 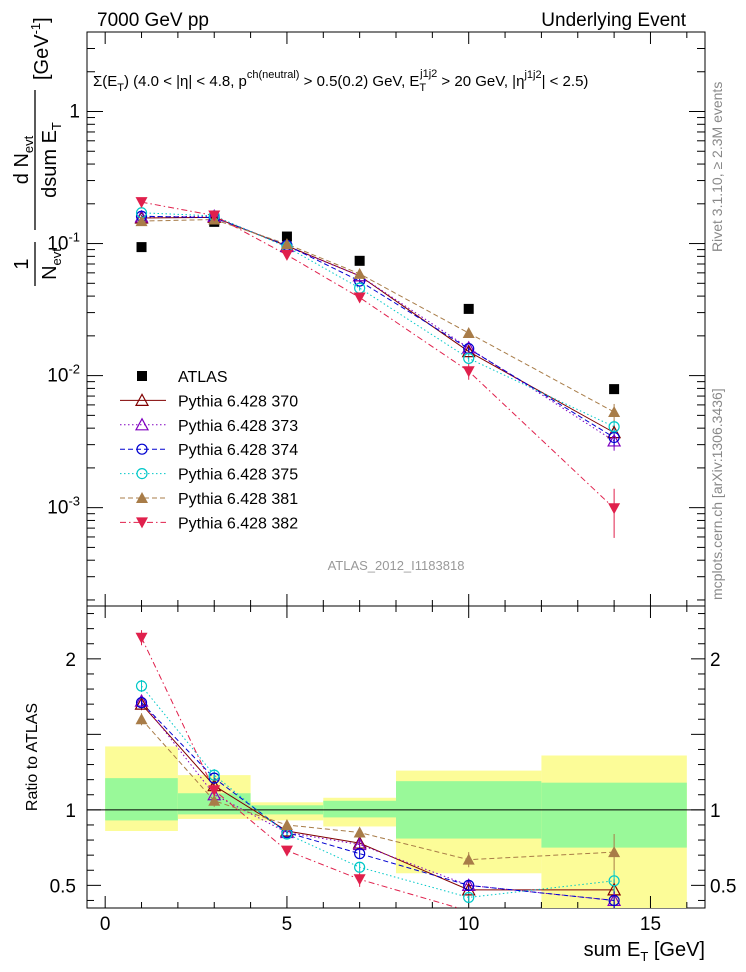 What do you see at coordinates (238, 523) in the screenshot?
I see `legend-label: Pythia 6.428 382` at bounding box center [238, 523].